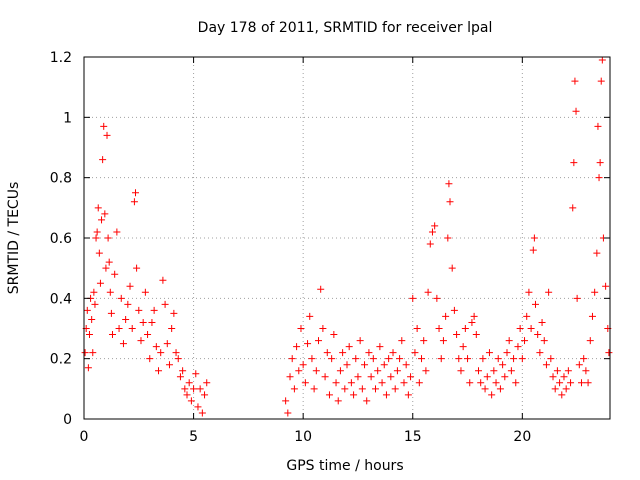 This screenshot has width=640, height=480. I want to click on x-tick-label: 15, so click(413, 437).